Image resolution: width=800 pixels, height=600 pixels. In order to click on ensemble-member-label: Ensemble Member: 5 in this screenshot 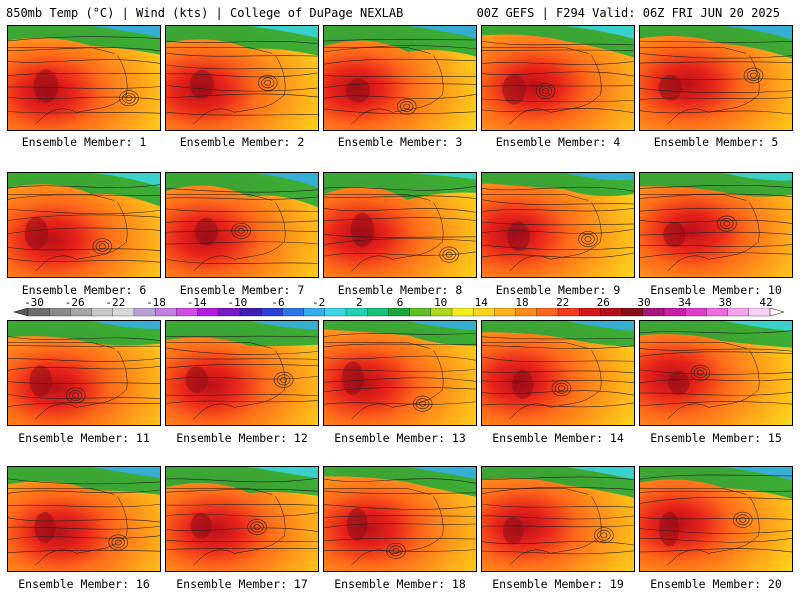, I will do `click(716, 142)`.